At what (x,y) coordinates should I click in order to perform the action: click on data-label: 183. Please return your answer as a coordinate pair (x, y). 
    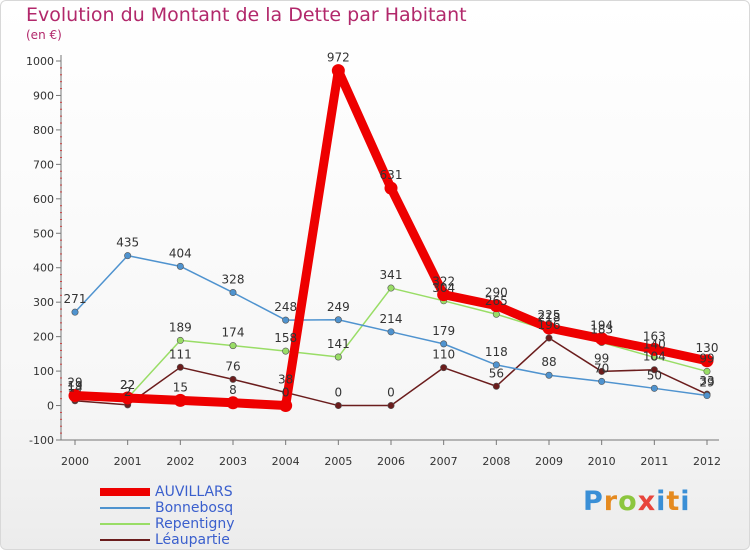
    Looking at the image, I should click on (601, 329).